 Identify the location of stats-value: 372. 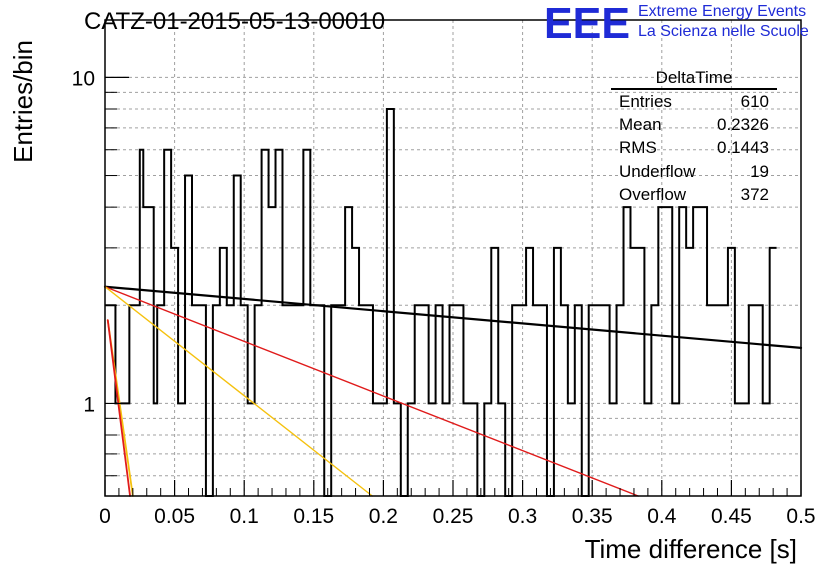
(754, 194).